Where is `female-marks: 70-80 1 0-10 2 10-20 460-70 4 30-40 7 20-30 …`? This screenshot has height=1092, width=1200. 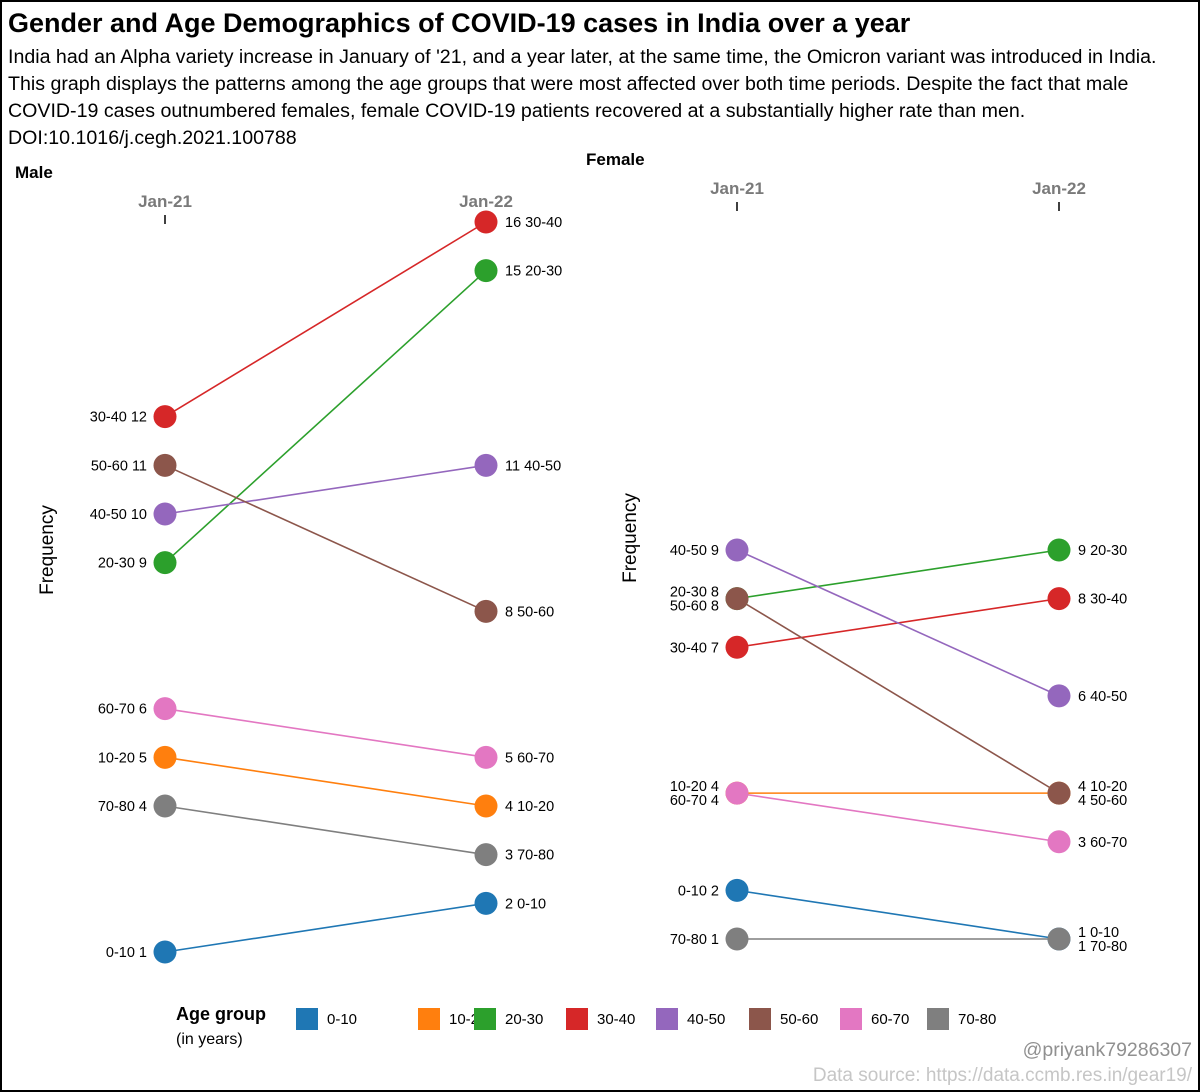
female-marks: 70-80 1 0-10 2 10-20 460-70 4 30-40 7 20-30 … is located at coordinates (898, 746).